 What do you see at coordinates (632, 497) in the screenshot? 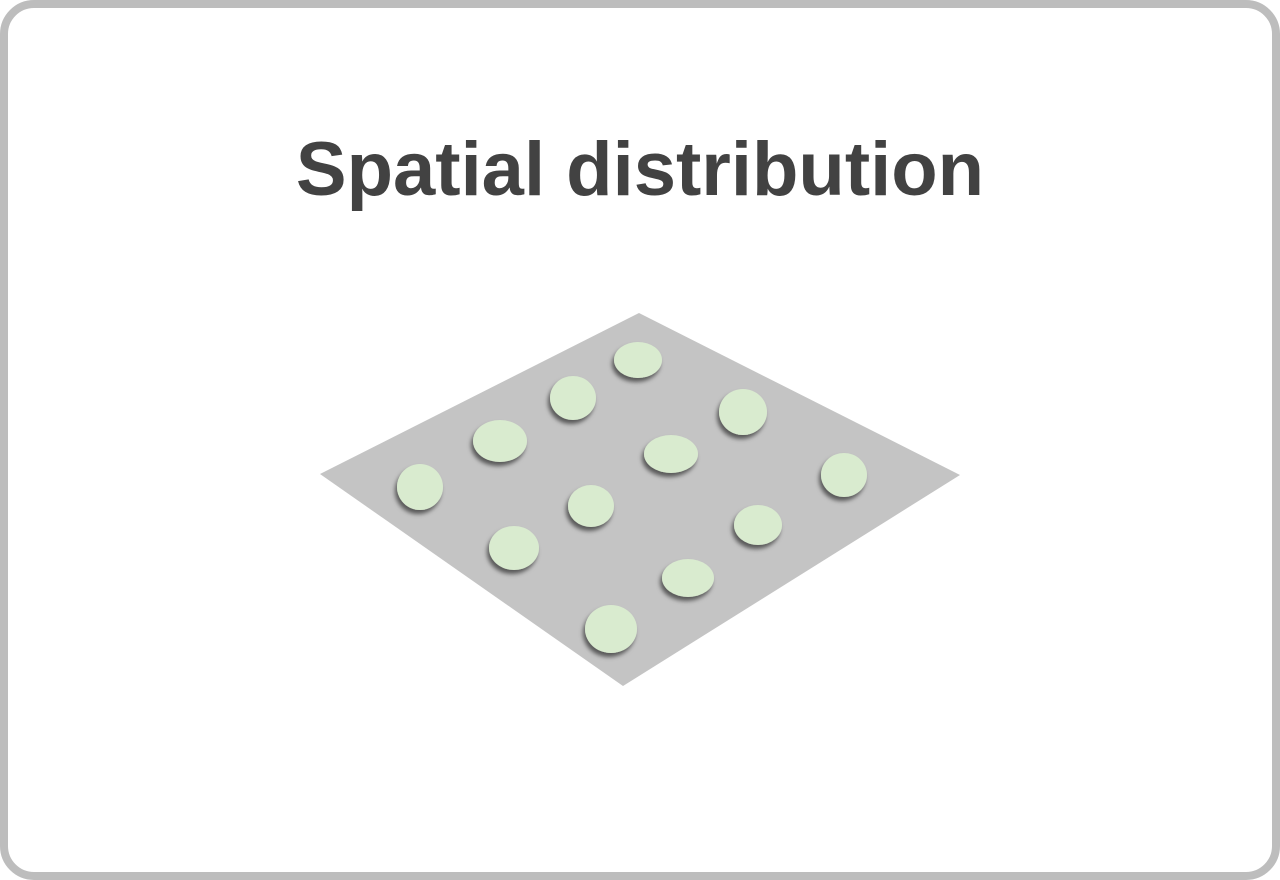
I see `dots-group` at bounding box center [632, 497].